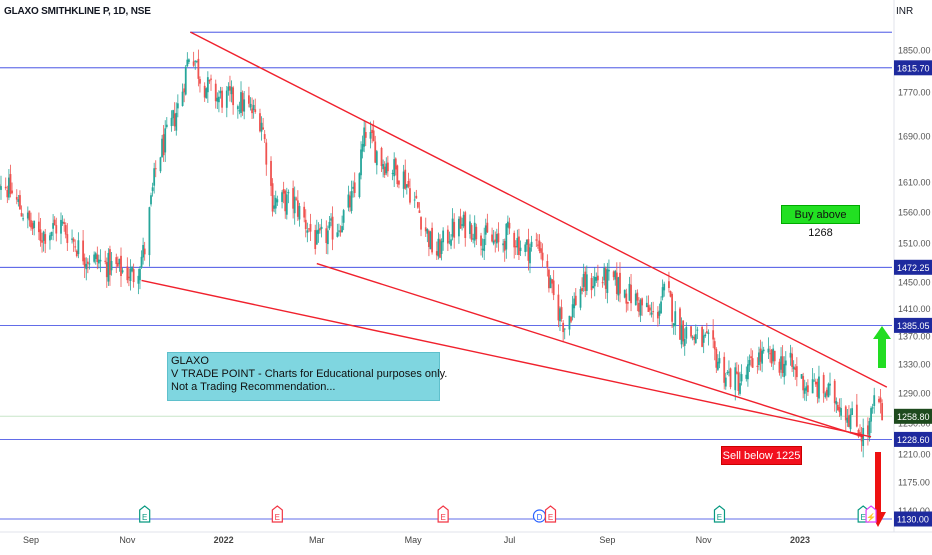 The image size is (932, 555). Describe the element at coordinates (914, 93) in the screenshot. I see `y-tick-label: 1770.00` at that location.